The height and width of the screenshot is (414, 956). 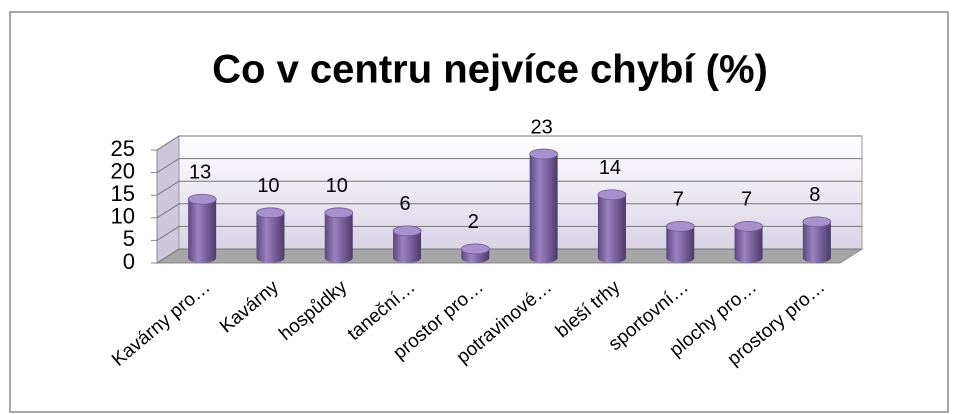 What do you see at coordinates (168, 199) in the screenshot?
I see `side-wall` at bounding box center [168, 199].